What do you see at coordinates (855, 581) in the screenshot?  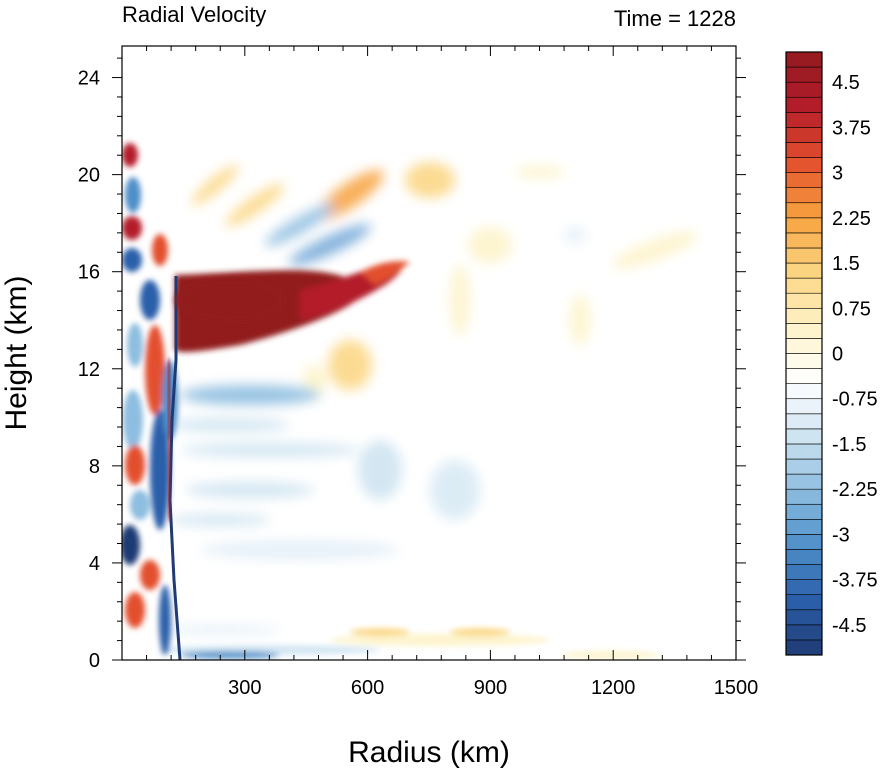 I see `colorbar-label: -3.75` at bounding box center [855, 581].